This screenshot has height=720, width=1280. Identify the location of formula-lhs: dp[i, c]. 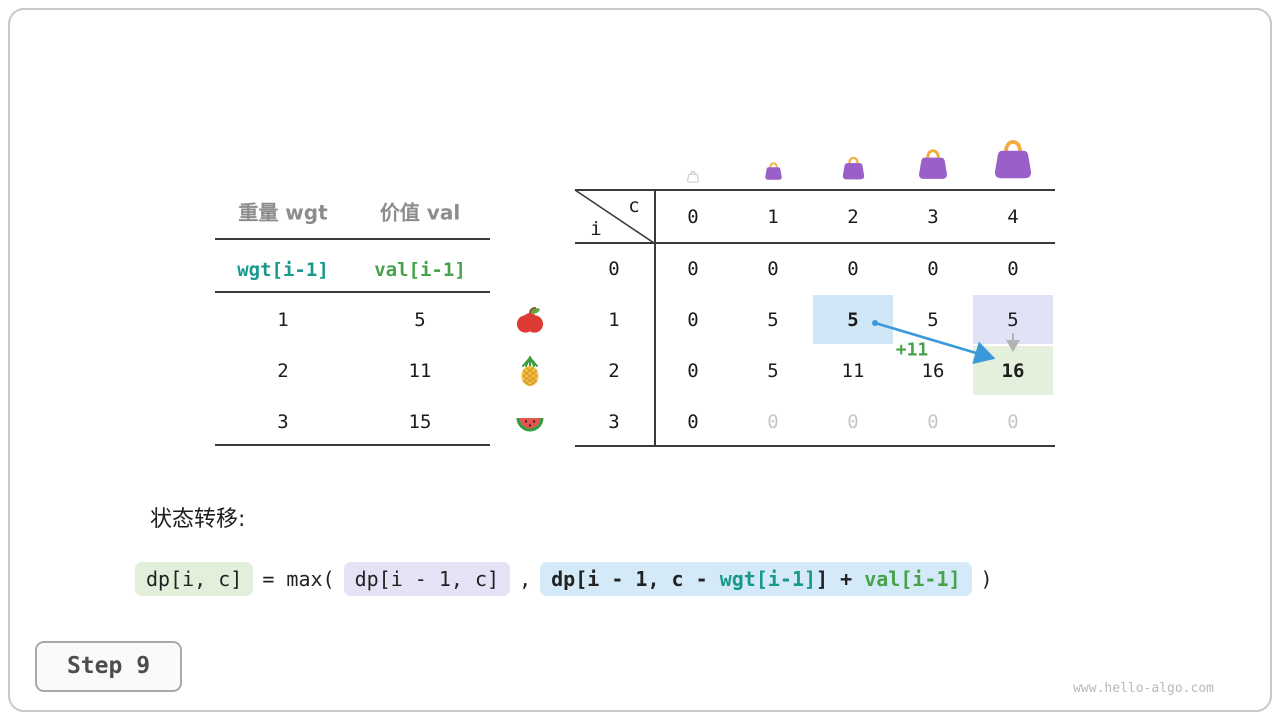
(194, 579).